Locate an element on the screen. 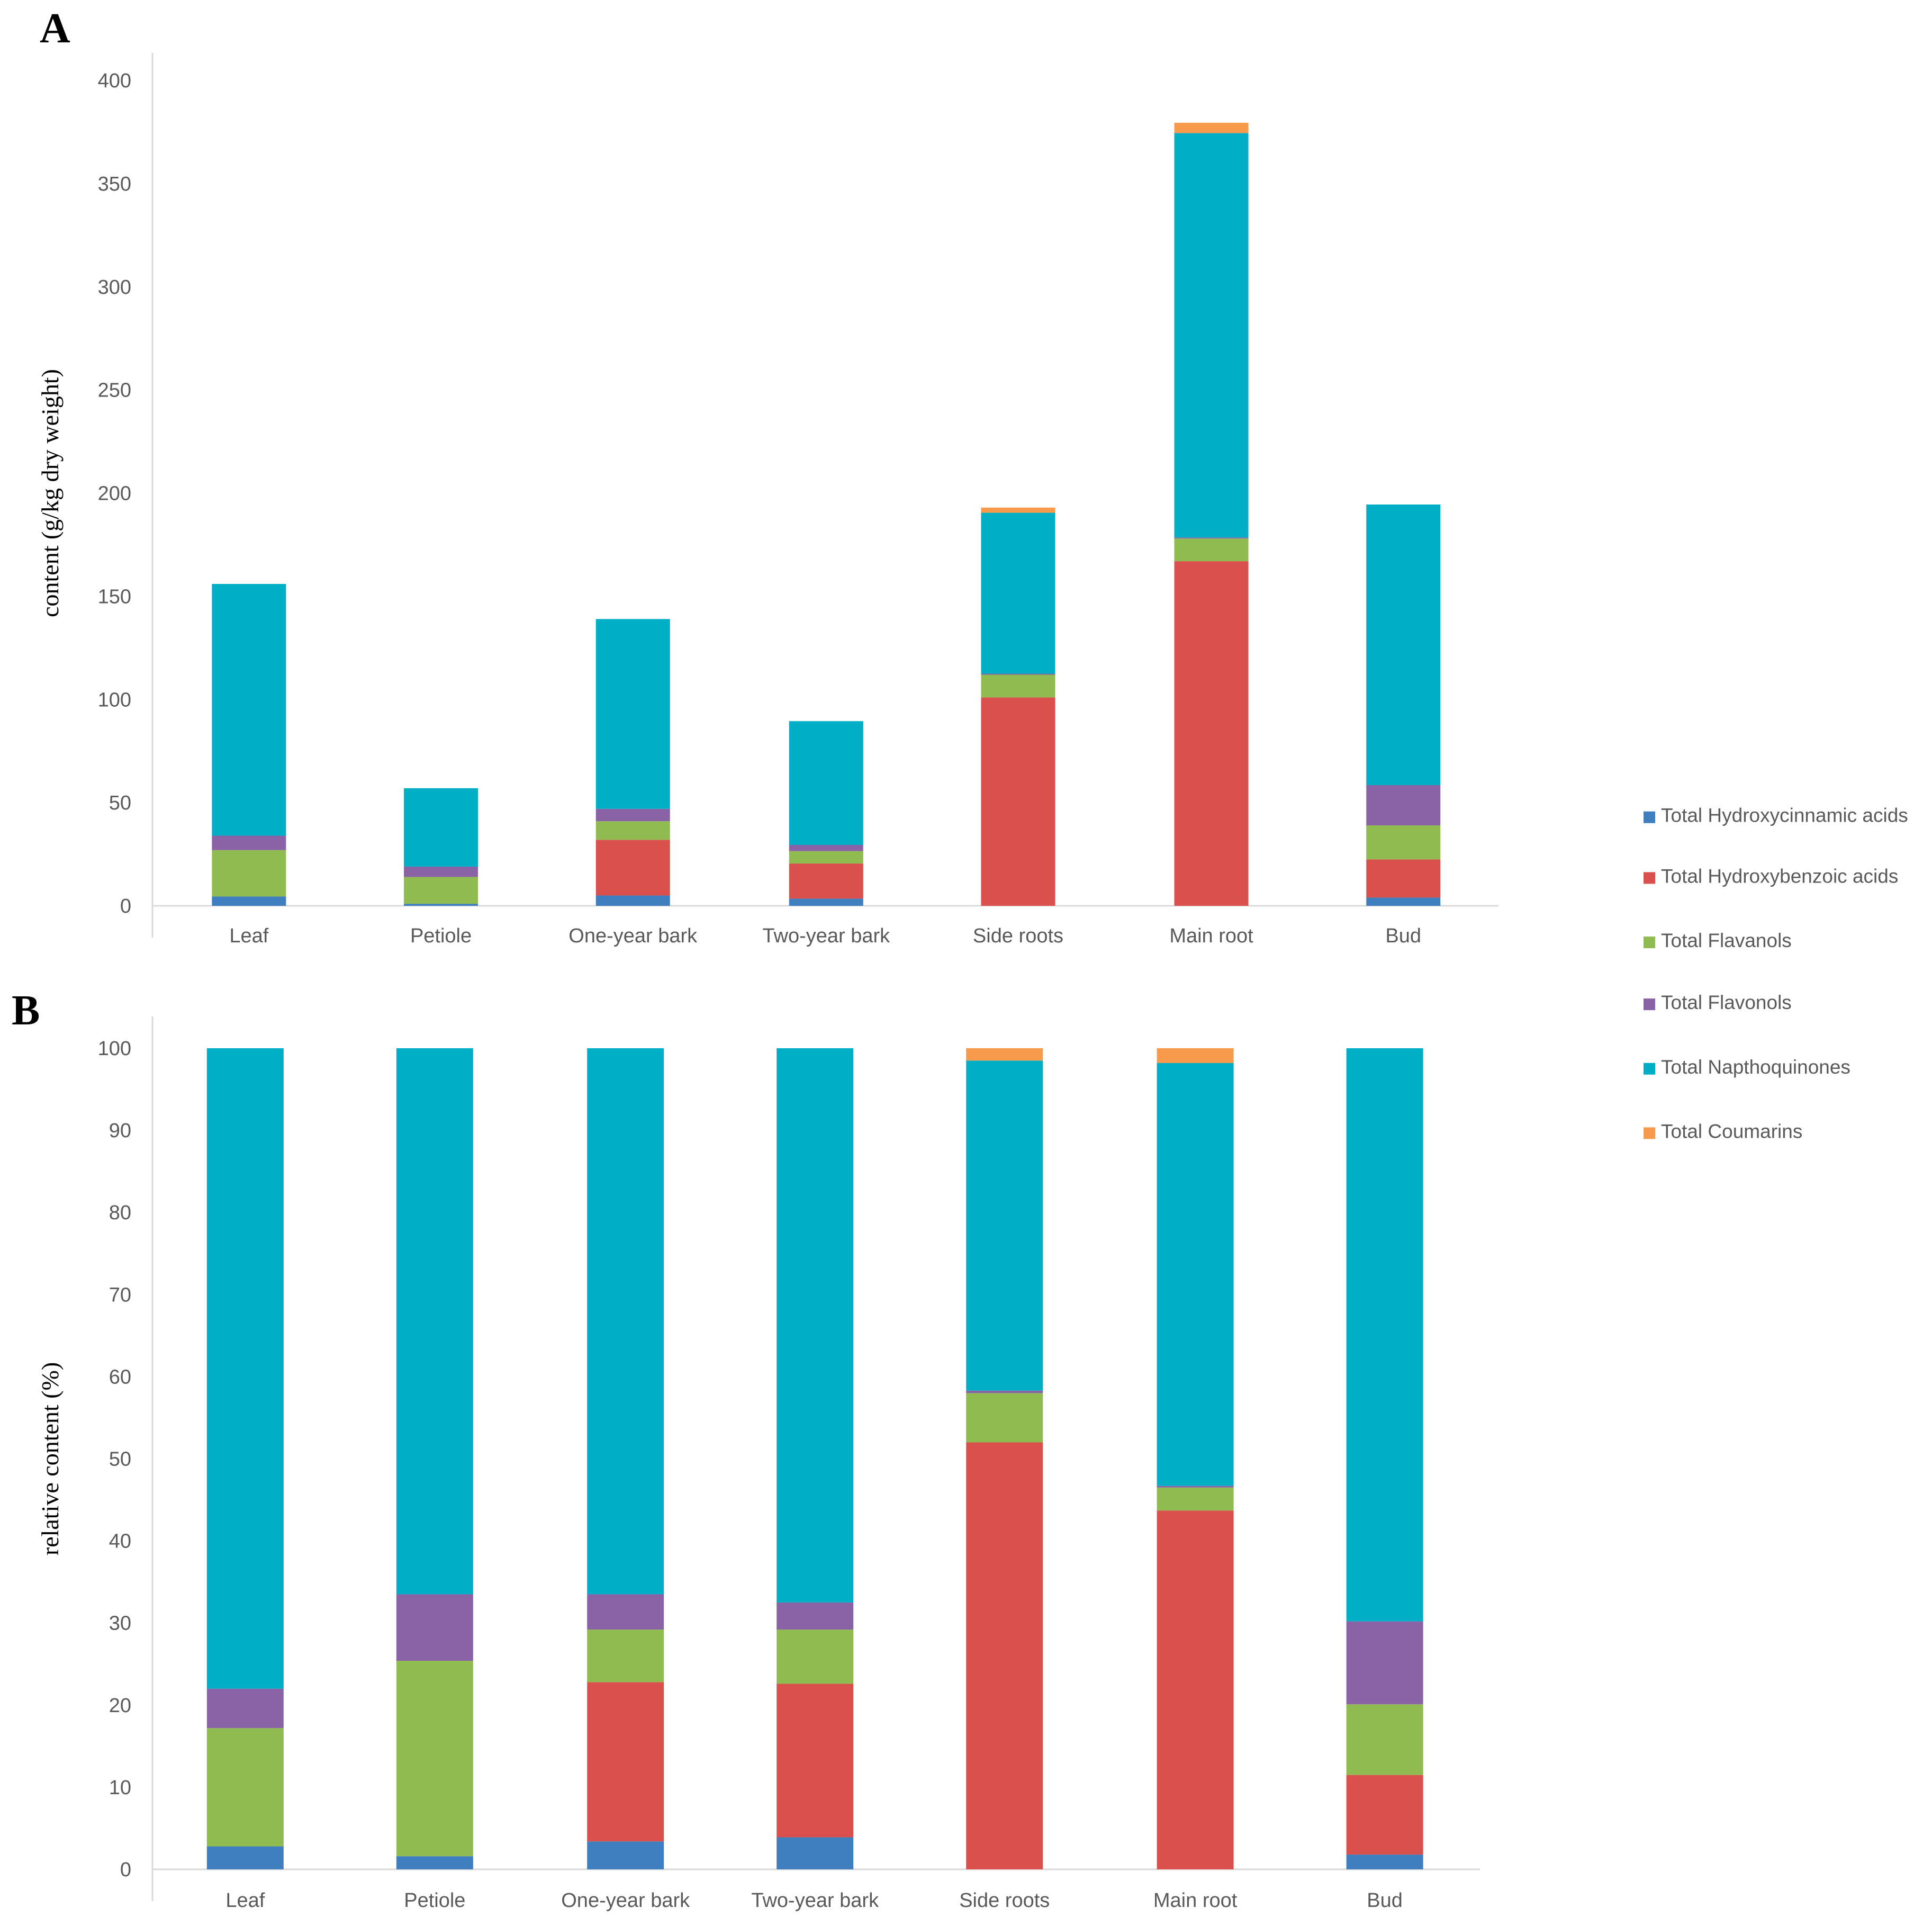 The height and width of the screenshot is (1917, 1932). legend-label: Total Flavonols is located at coordinates (1726, 1002).